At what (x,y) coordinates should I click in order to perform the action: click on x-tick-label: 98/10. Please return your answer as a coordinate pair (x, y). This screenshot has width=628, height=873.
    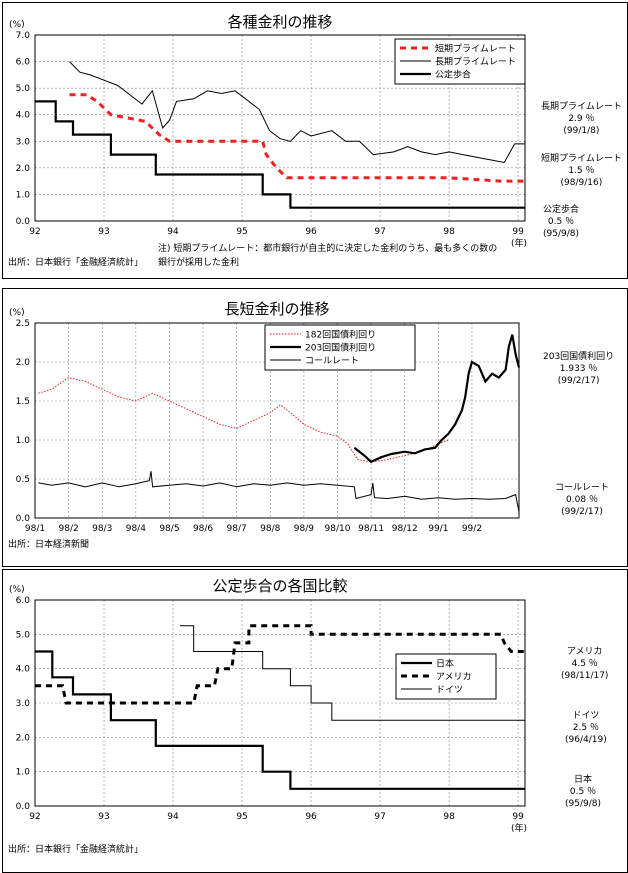
    Looking at the image, I should click on (338, 529).